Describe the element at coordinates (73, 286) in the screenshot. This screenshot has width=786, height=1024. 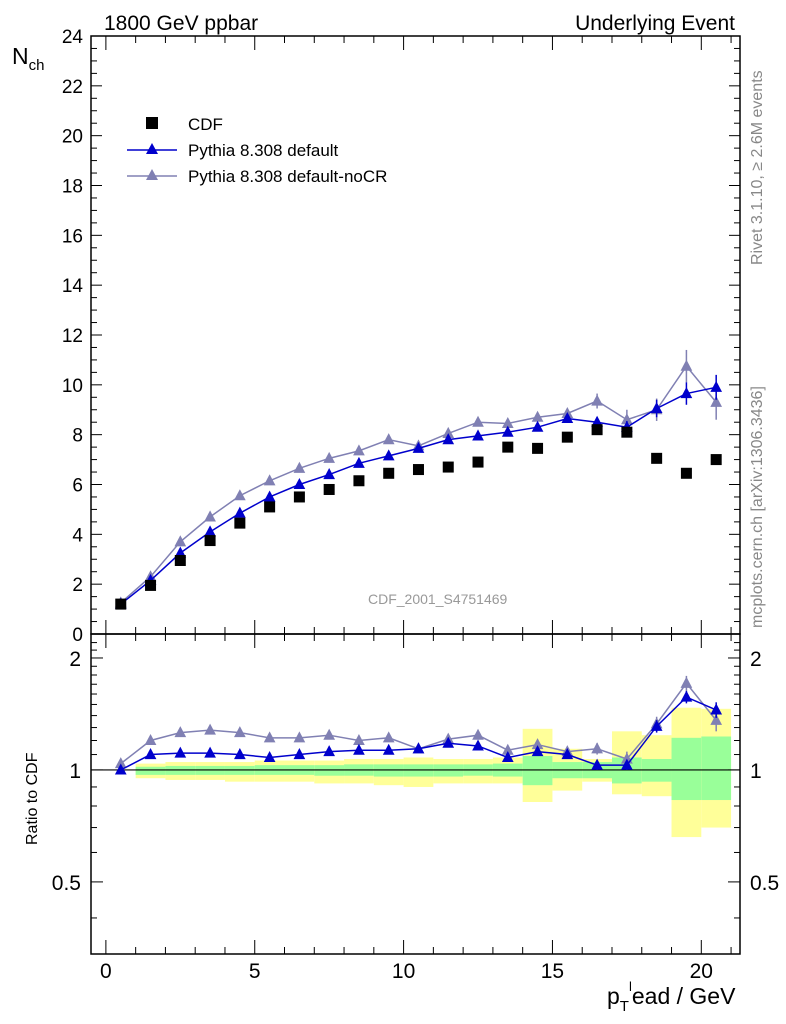
I see `y-tick-label: 14` at that location.